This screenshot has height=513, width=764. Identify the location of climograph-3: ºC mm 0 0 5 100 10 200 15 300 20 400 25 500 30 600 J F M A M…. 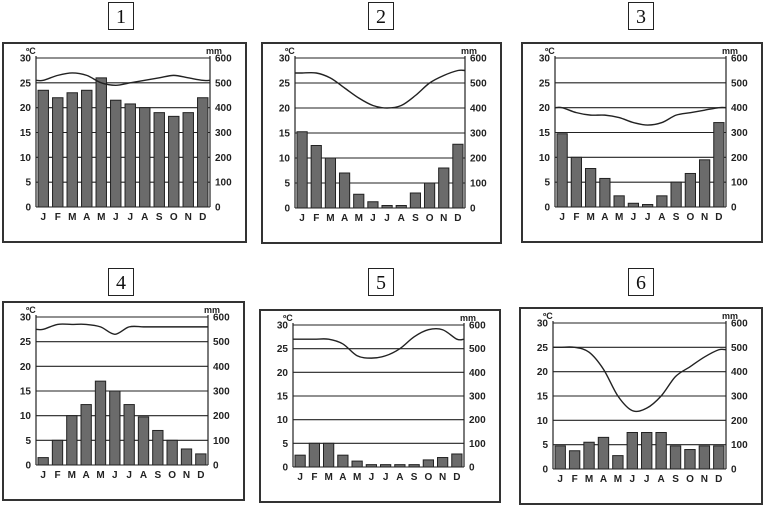
(642, 142).